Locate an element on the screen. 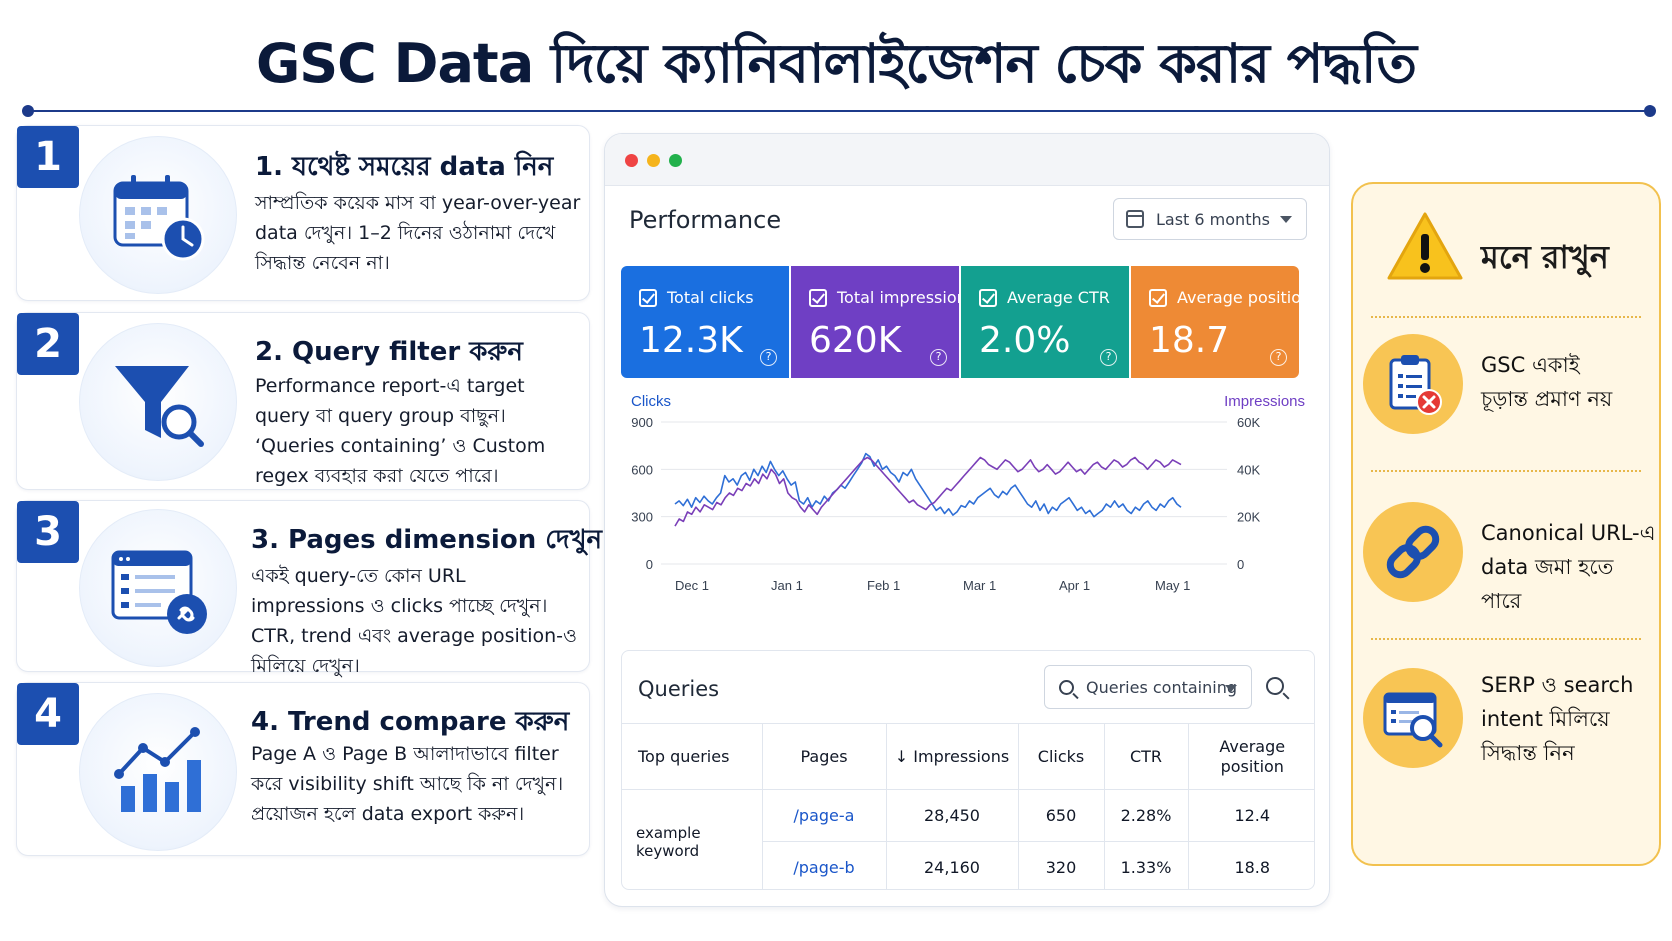  calendar-icon is located at coordinates (1135, 219).